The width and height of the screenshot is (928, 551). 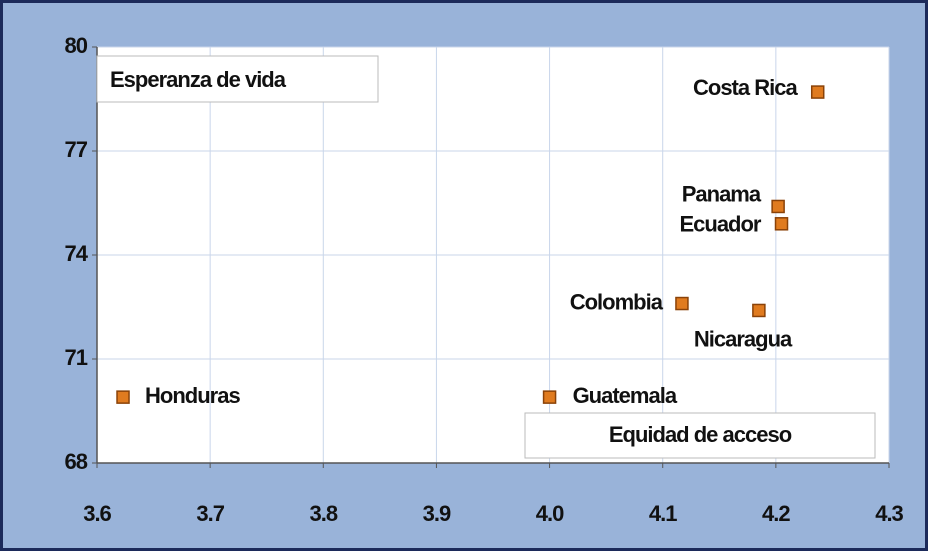 I want to click on x-tick-label: 3.7, so click(x=210, y=513).